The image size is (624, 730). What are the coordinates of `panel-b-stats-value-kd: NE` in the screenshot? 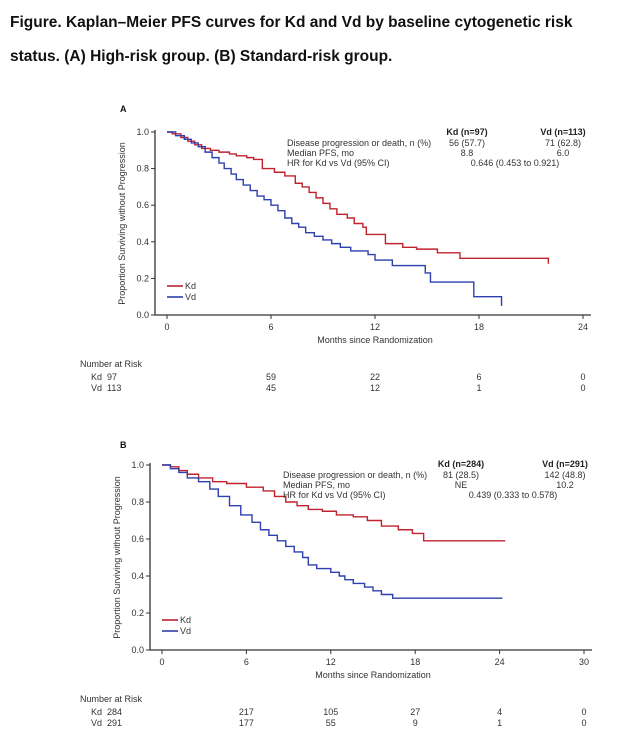 It's located at (461, 485).